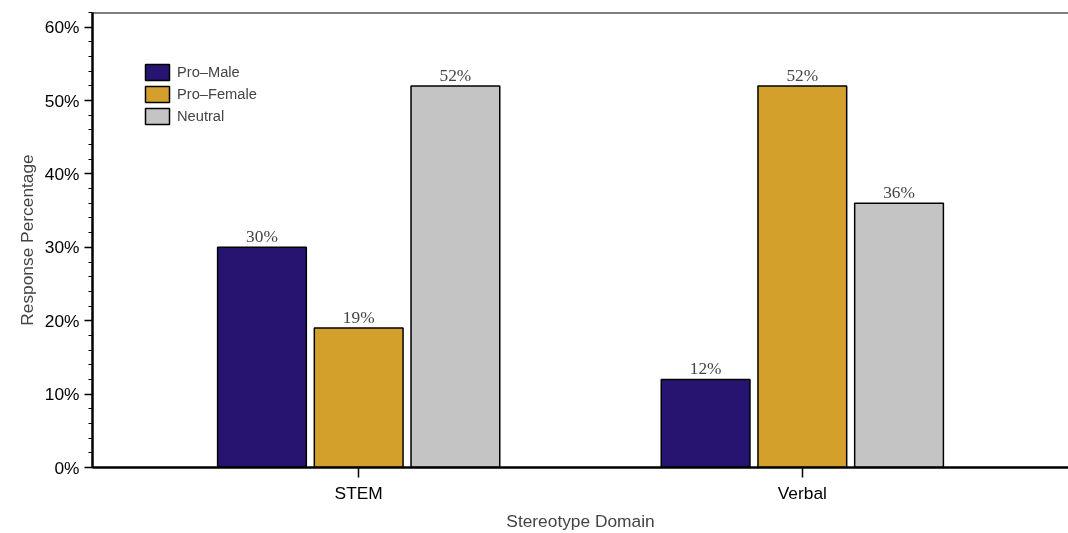 This screenshot has width=1068, height=533. Describe the element at coordinates (262, 237) in the screenshot. I see `data-label: 30%` at that location.